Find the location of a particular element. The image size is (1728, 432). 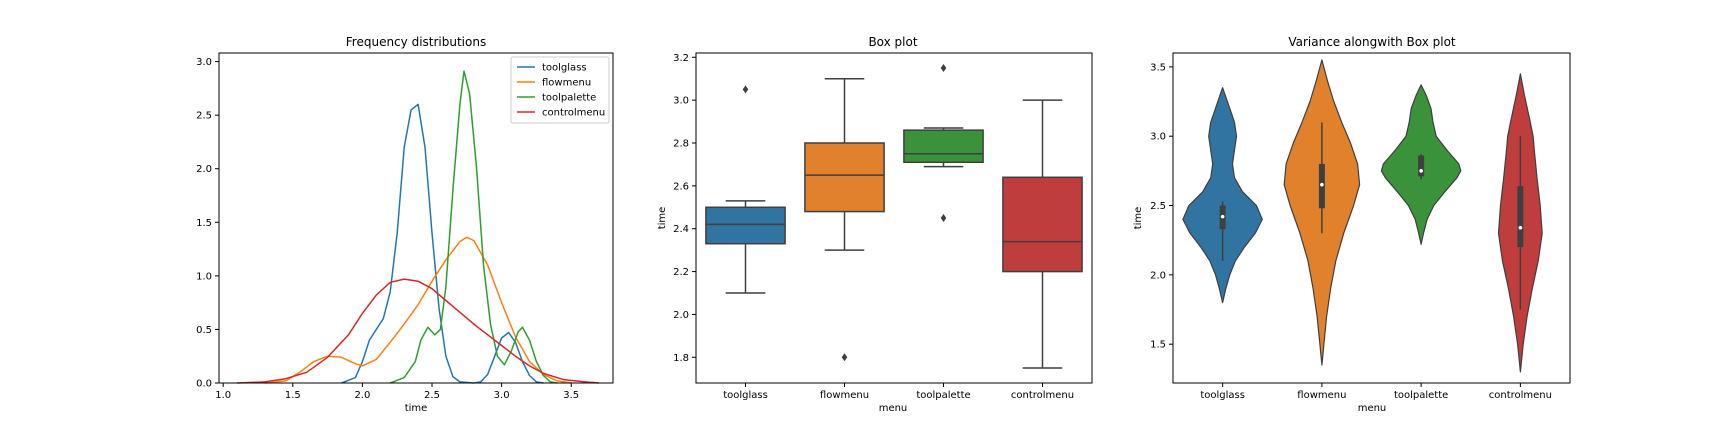

box-y-tick-label: 2.4 is located at coordinates (681, 229).